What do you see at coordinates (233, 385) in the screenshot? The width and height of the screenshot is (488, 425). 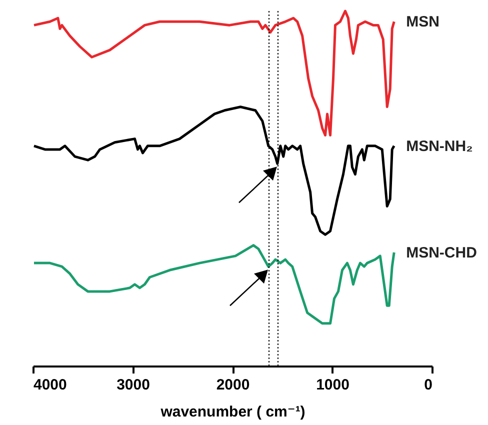 I see `x-tick-label: 2000` at bounding box center [233, 385].